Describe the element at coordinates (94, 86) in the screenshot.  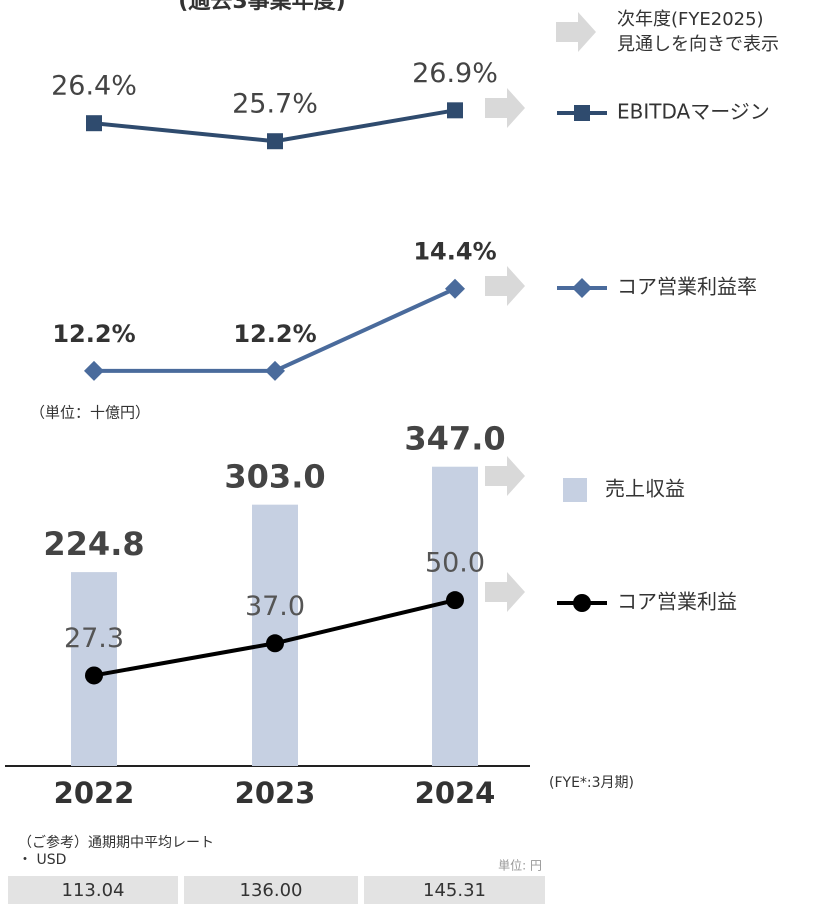
I see `data-label: 26.4%` at that location.